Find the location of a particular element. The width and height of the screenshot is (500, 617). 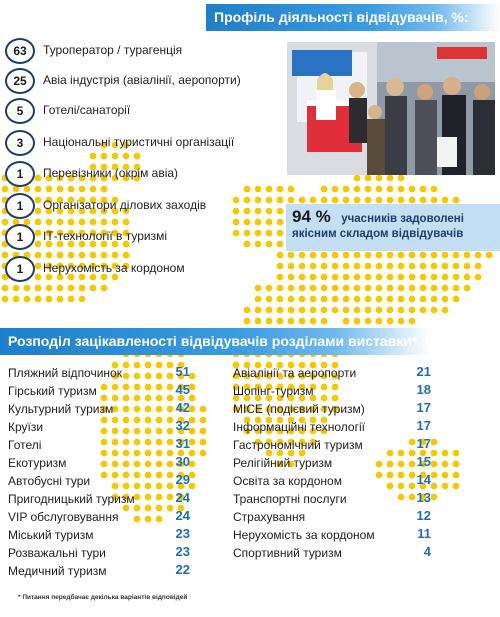

interest-value: 32 is located at coordinates (182, 425).